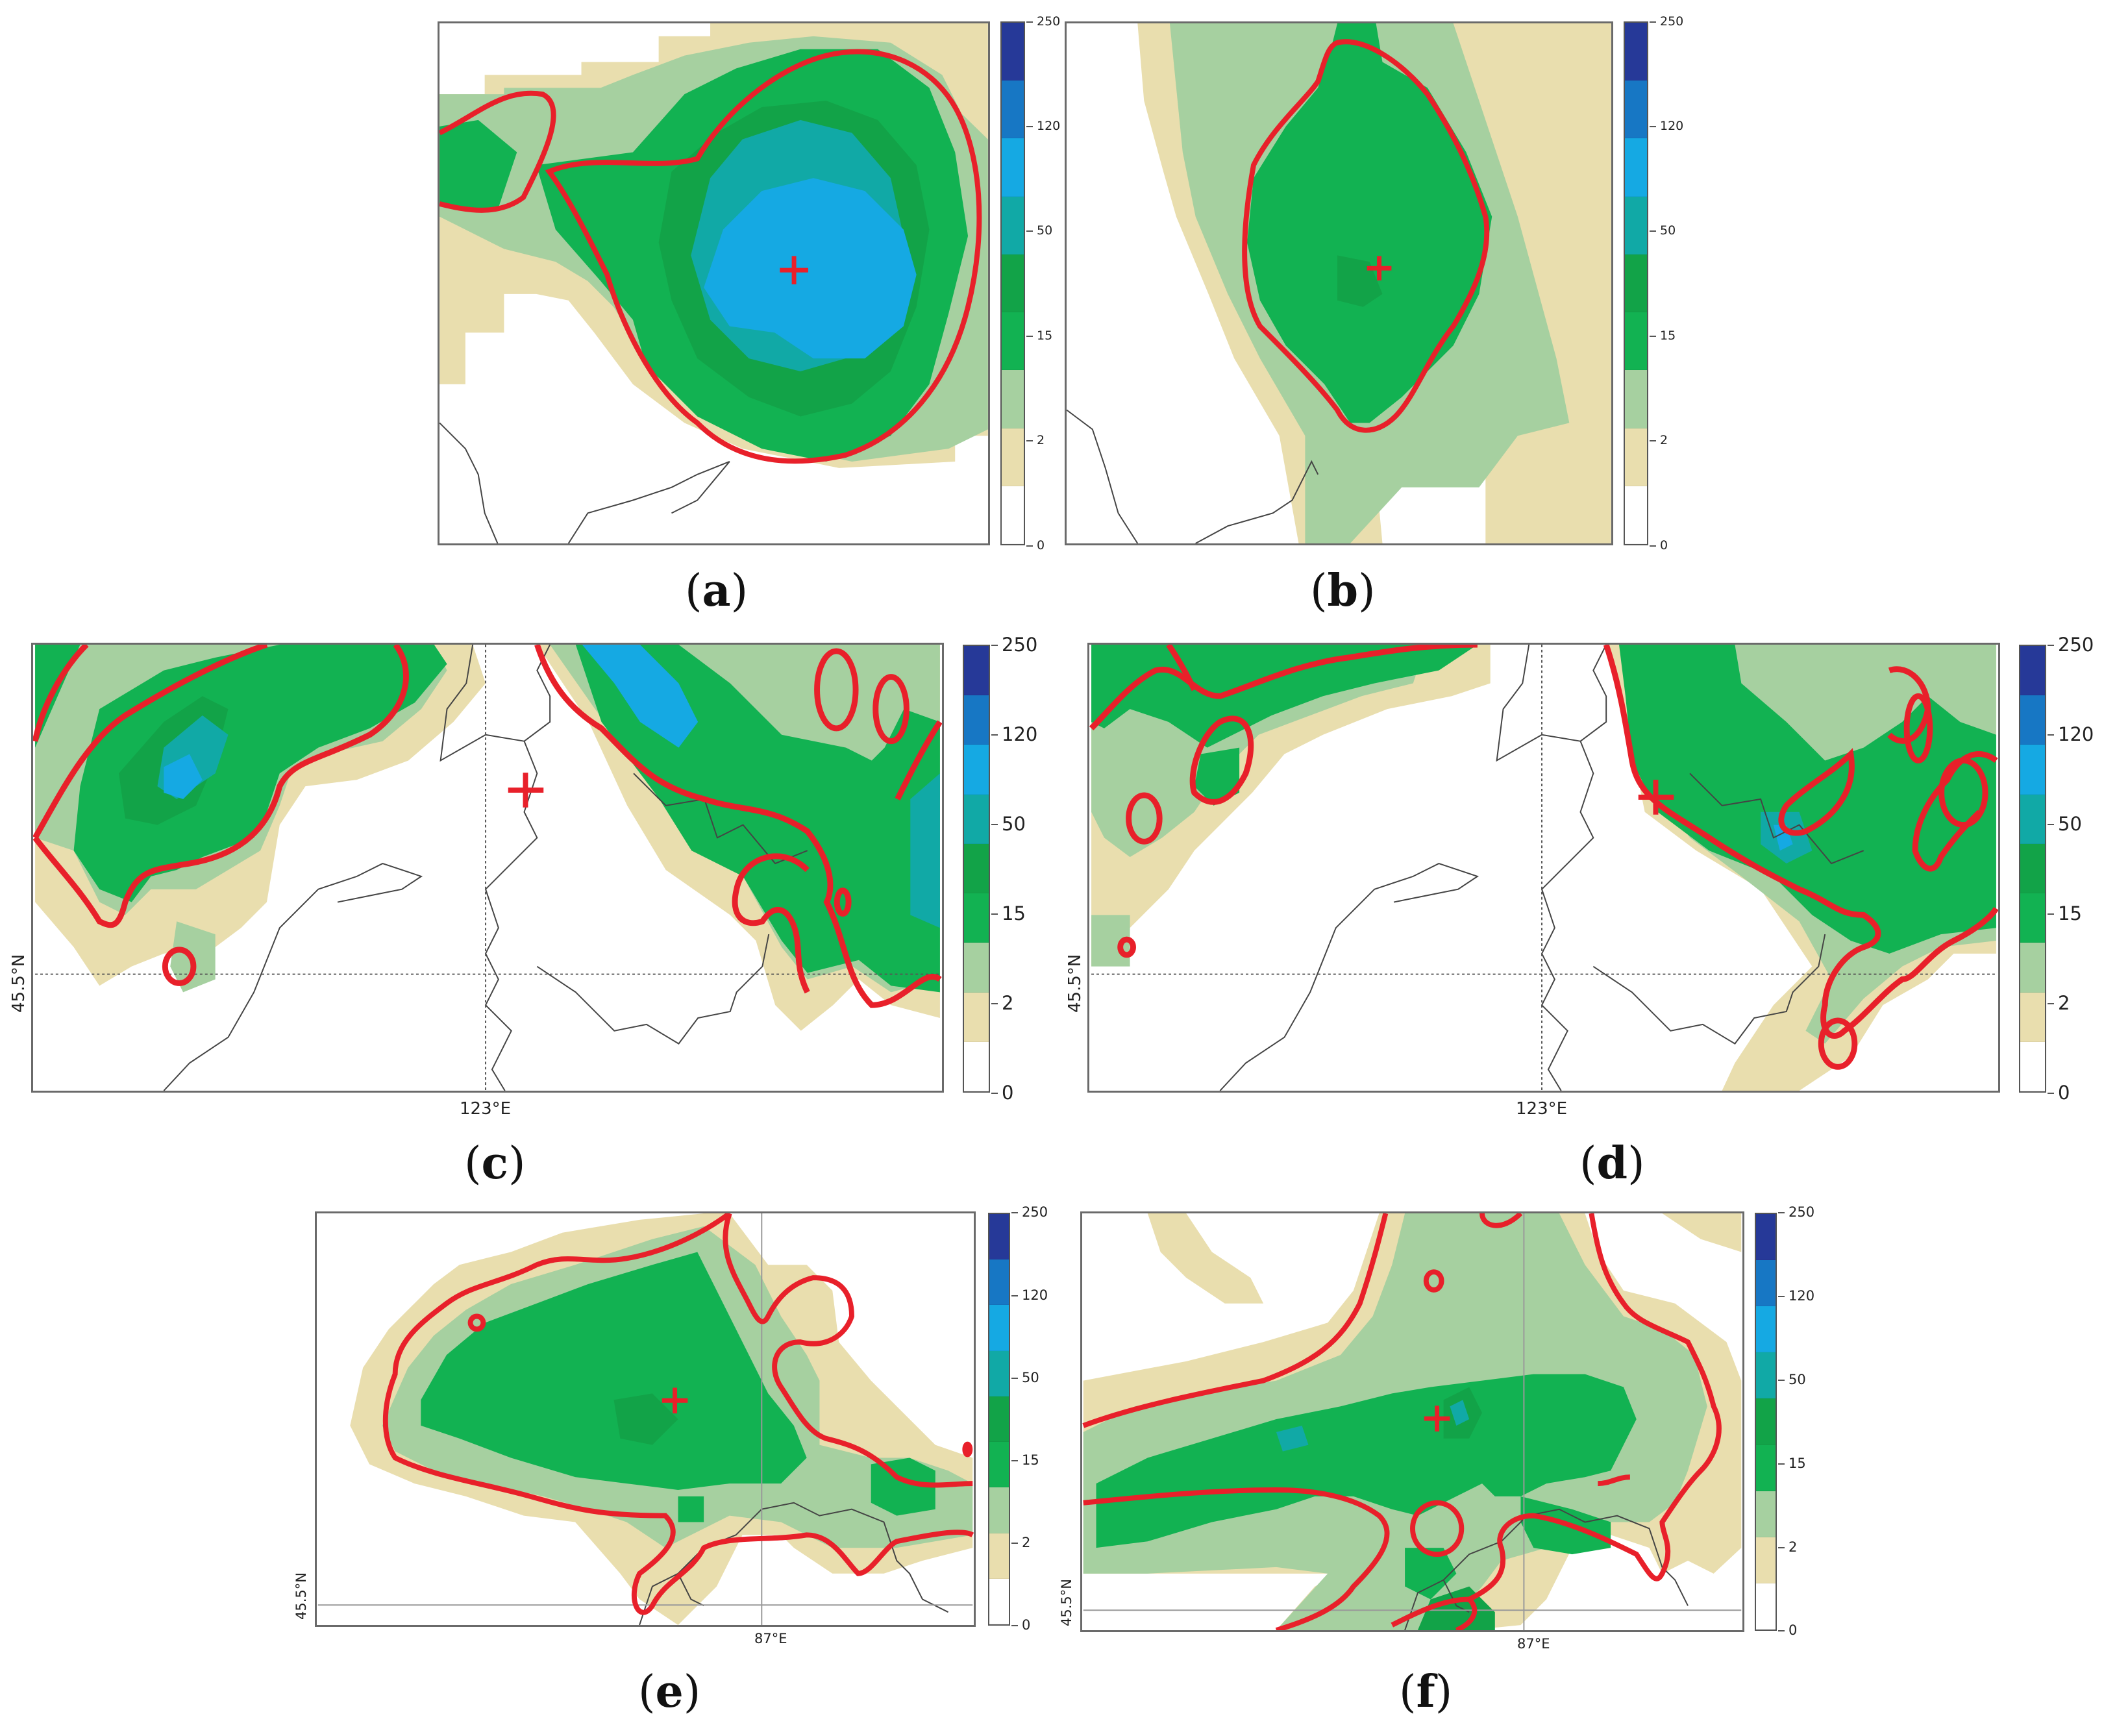 The width and height of the screenshot is (2104, 1736). Describe the element at coordinates (2058, 1092) in the screenshot. I see `colorbar-d-tick-0: 0` at that location.